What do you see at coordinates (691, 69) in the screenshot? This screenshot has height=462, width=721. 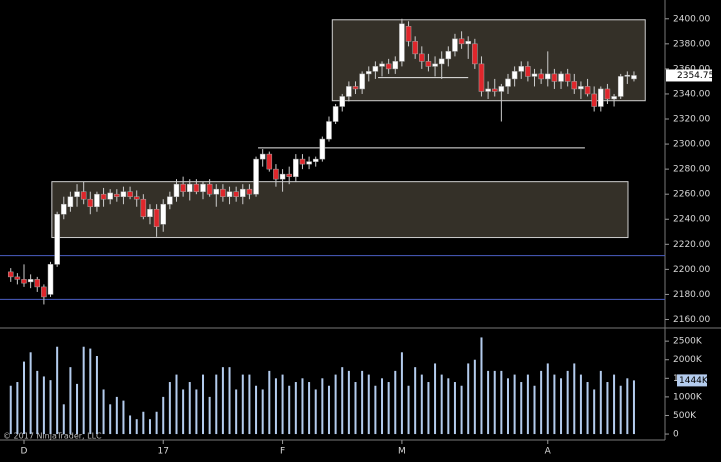 I see `y-tick-label: 2360.00` at bounding box center [691, 69].